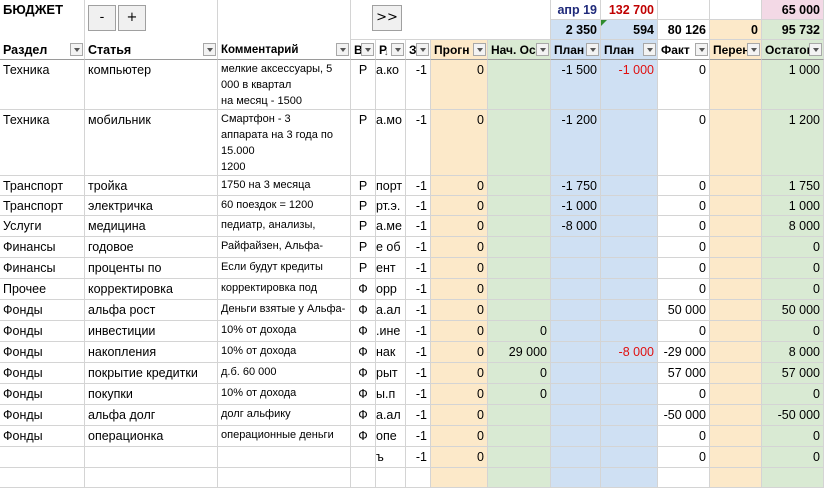 The width and height of the screenshot is (824, 488). I want to click on cell-r: порт, so click(391, 186).